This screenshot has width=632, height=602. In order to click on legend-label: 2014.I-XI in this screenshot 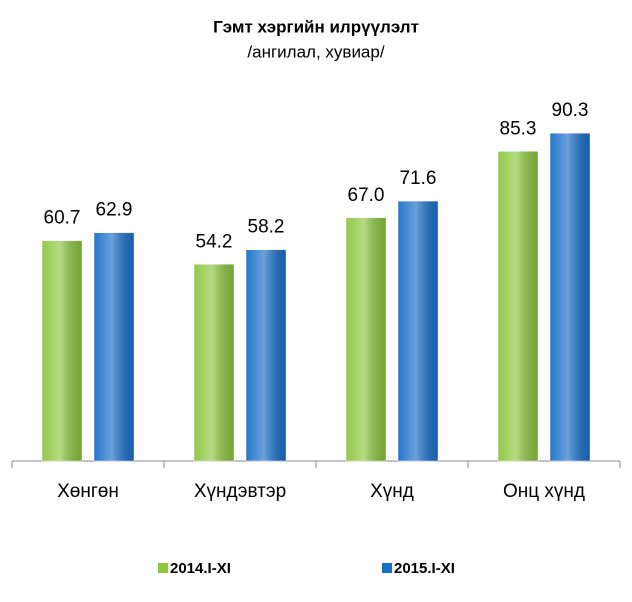, I will do `click(200, 568)`.